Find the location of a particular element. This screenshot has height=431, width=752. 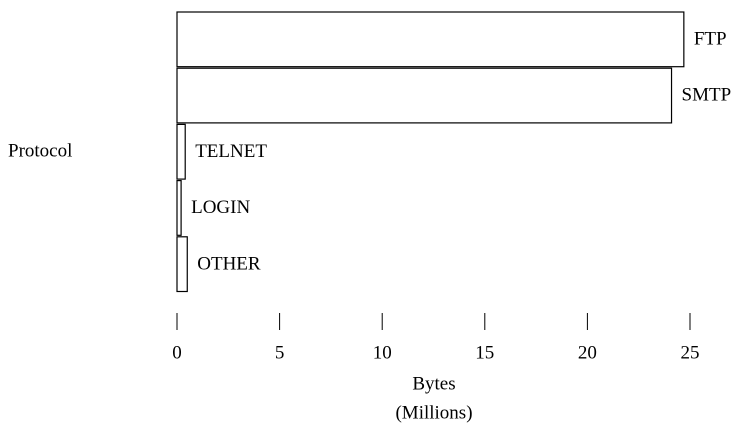

x-tick-label: 20 is located at coordinates (587, 352).